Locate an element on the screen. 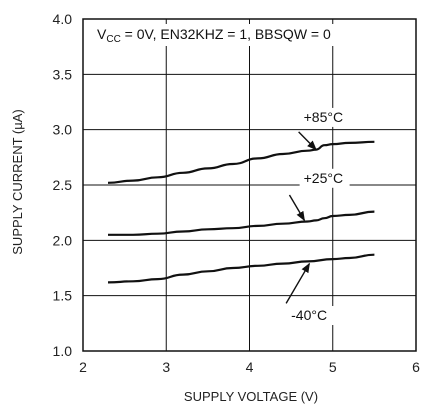  temperature-annotation: +25°C is located at coordinates (323, 178).